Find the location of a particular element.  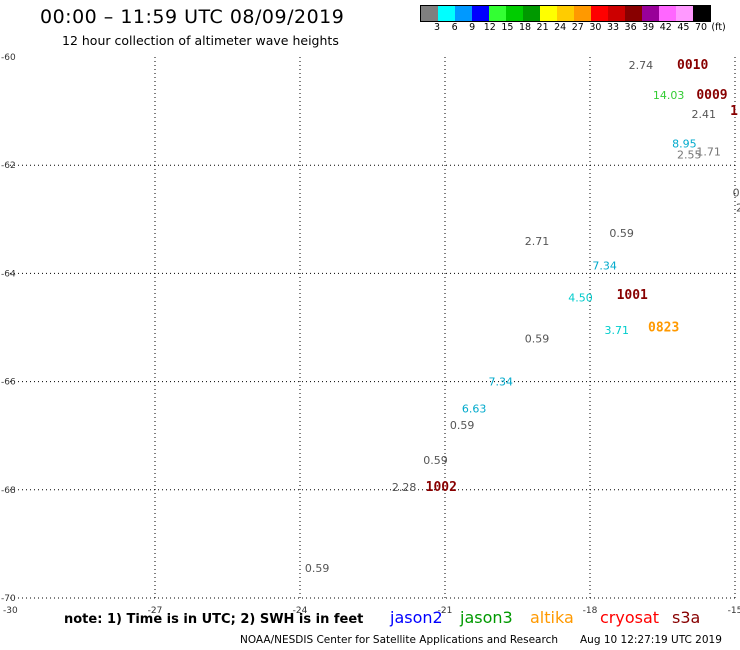

color-legend-label: 21 is located at coordinates (542, 27).